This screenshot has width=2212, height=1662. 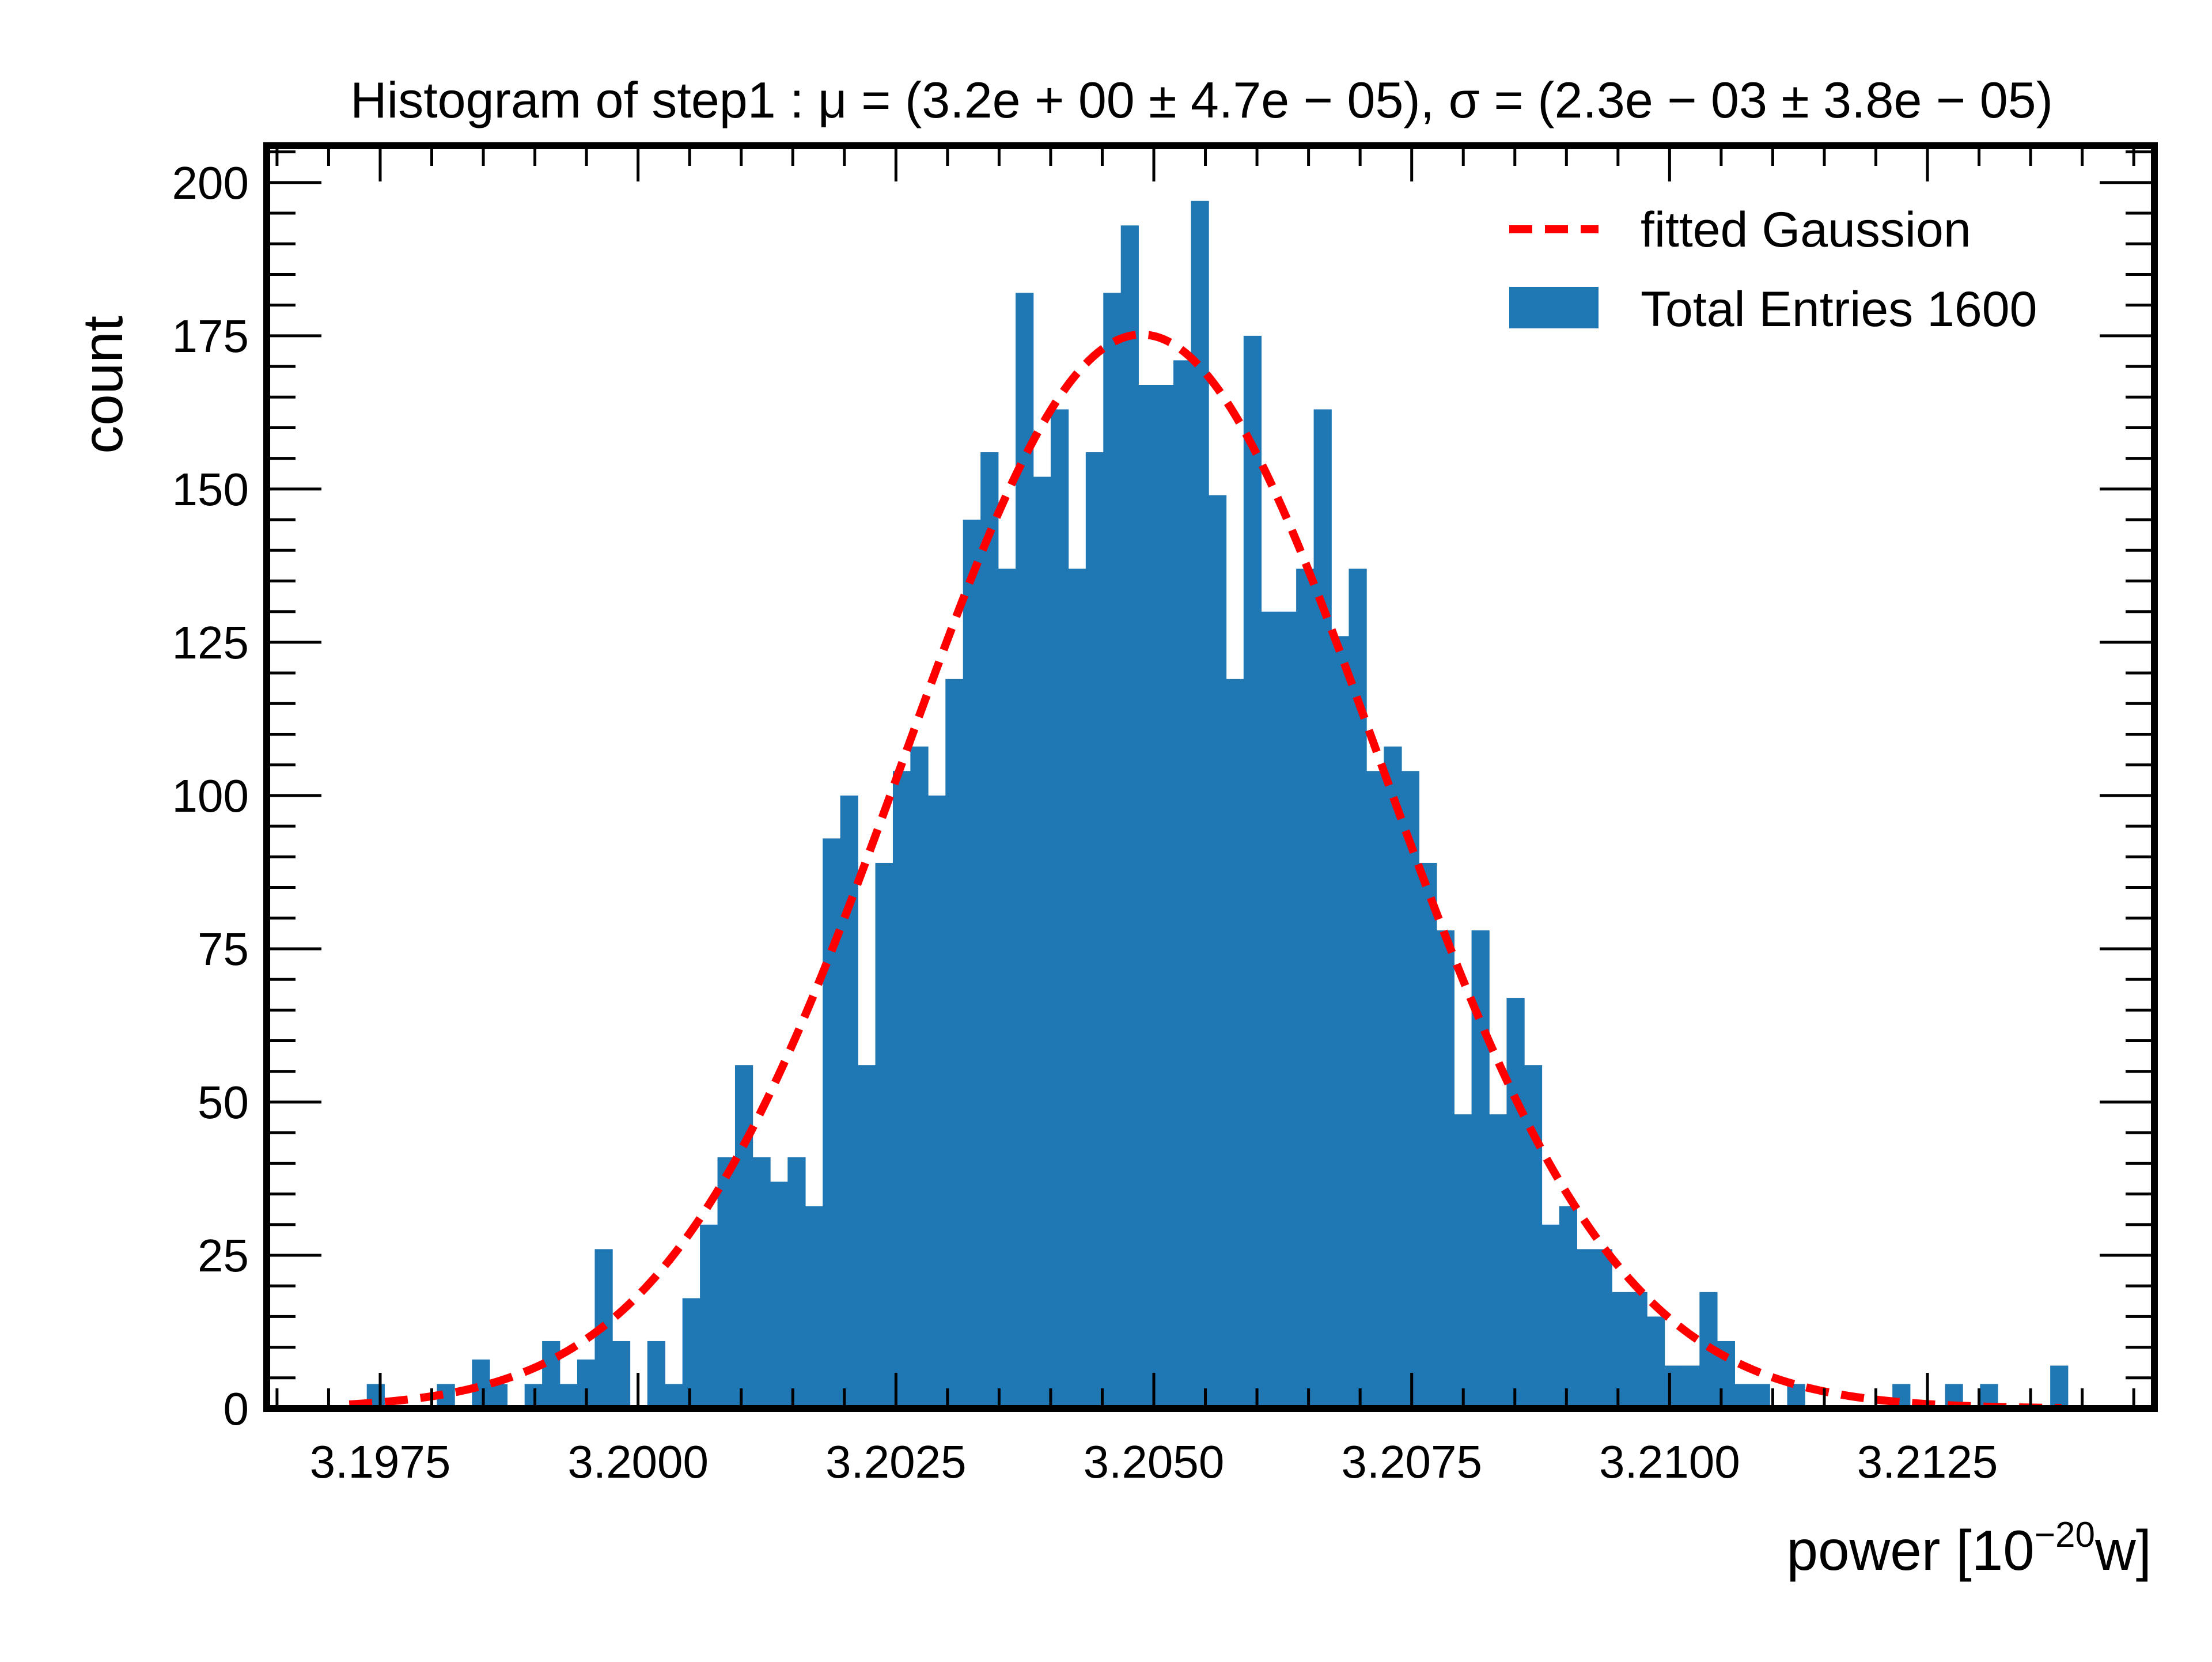 I want to click on y-tick-label: 200, so click(x=210, y=183).